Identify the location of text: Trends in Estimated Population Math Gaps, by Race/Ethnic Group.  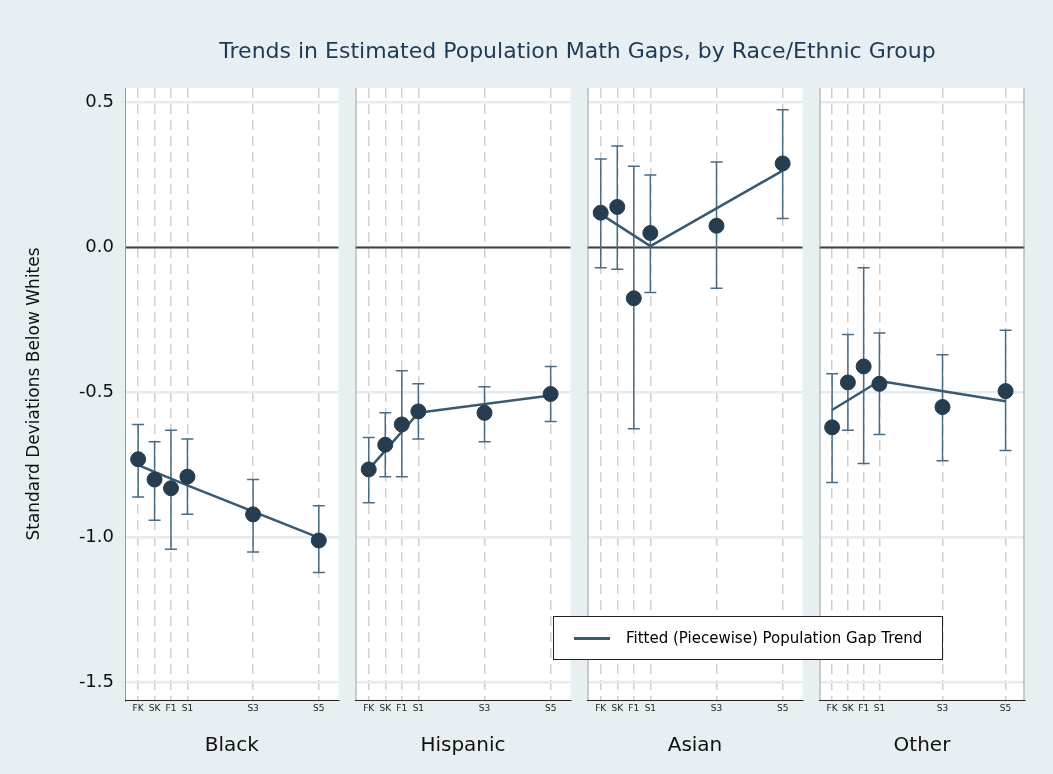
(577, 50).